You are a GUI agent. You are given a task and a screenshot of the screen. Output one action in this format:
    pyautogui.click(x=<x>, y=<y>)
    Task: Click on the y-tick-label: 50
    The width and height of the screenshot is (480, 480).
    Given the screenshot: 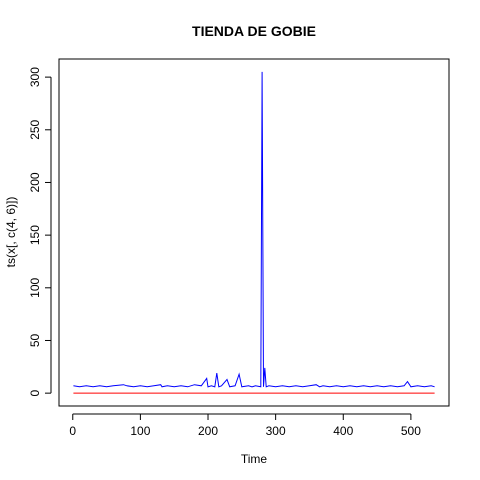 What is the action you would take?
    pyautogui.click(x=35, y=340)
    